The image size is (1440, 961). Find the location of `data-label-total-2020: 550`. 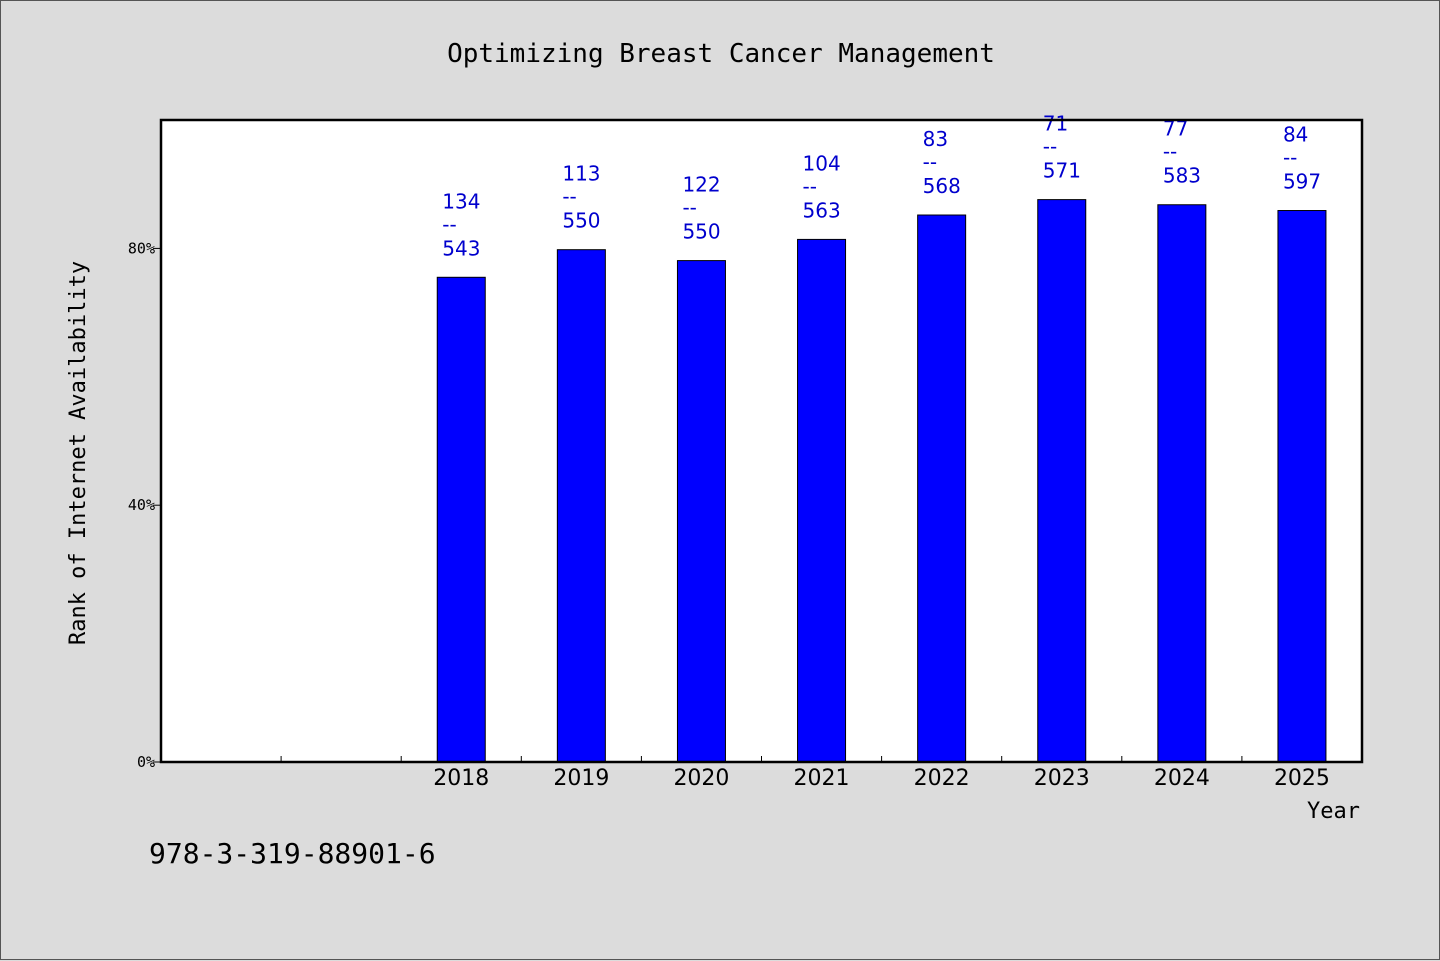

data-label-total-2020: 550 is located at coordinates (701, 232).